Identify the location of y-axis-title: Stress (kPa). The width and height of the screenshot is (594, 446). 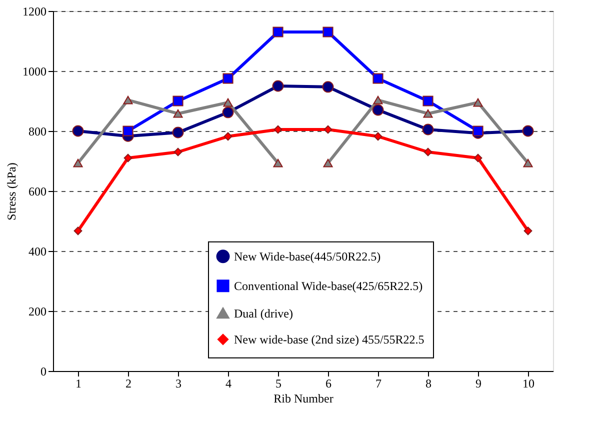
(11, 191).